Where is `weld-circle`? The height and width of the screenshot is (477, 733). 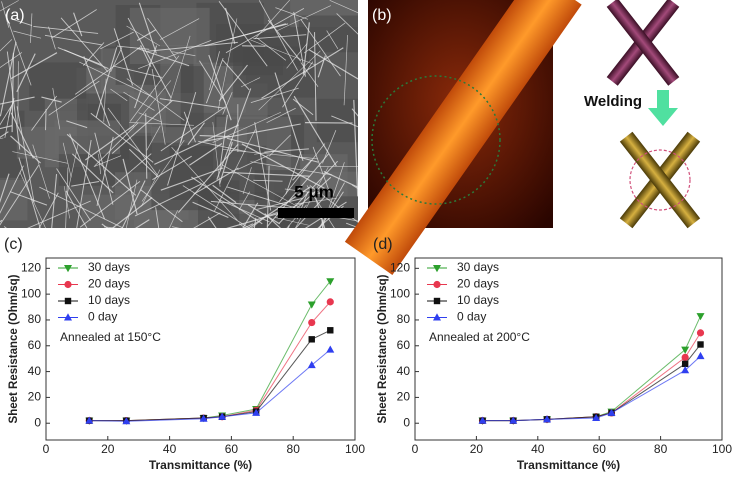 weld-circle is located at coordinates (660, 180).